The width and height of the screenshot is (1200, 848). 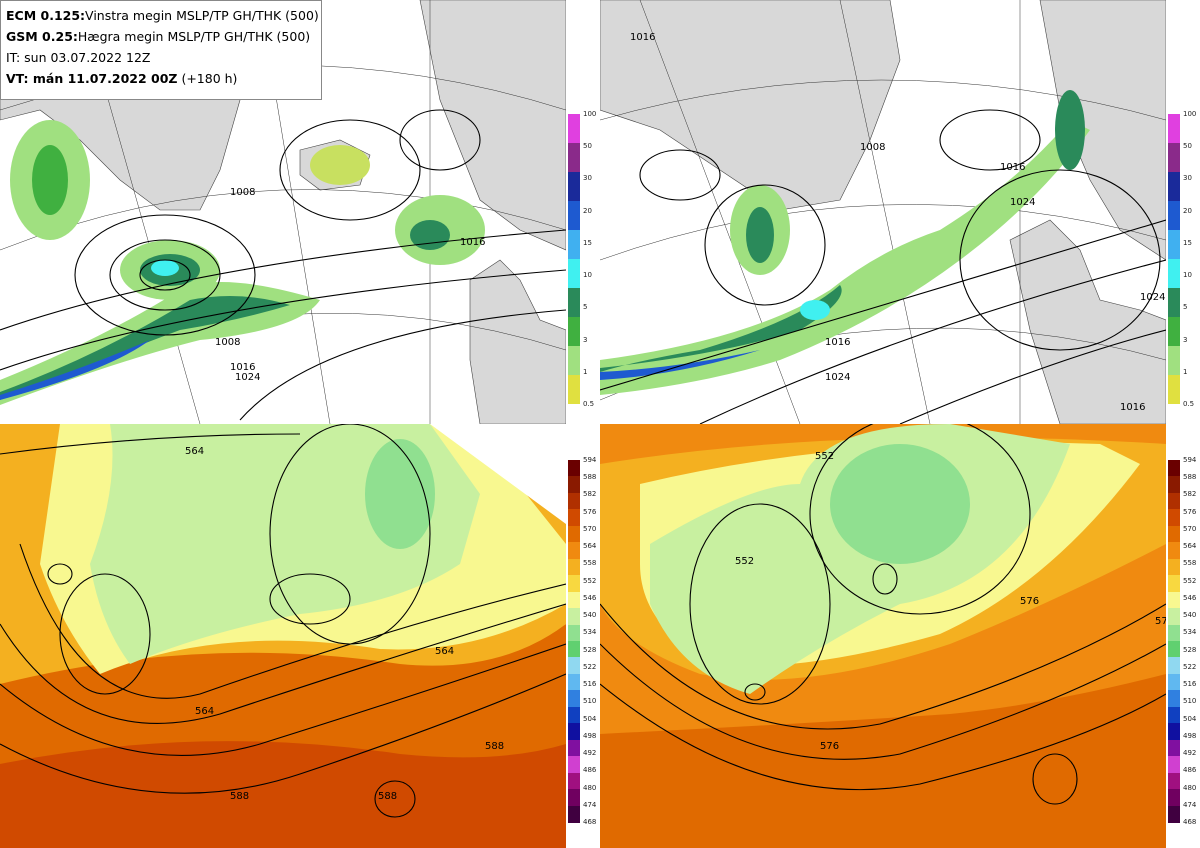 I want to click on ecm-desc: Vinstra megin MSLP/TP GH/THK (500), so click(x=202, y=15).